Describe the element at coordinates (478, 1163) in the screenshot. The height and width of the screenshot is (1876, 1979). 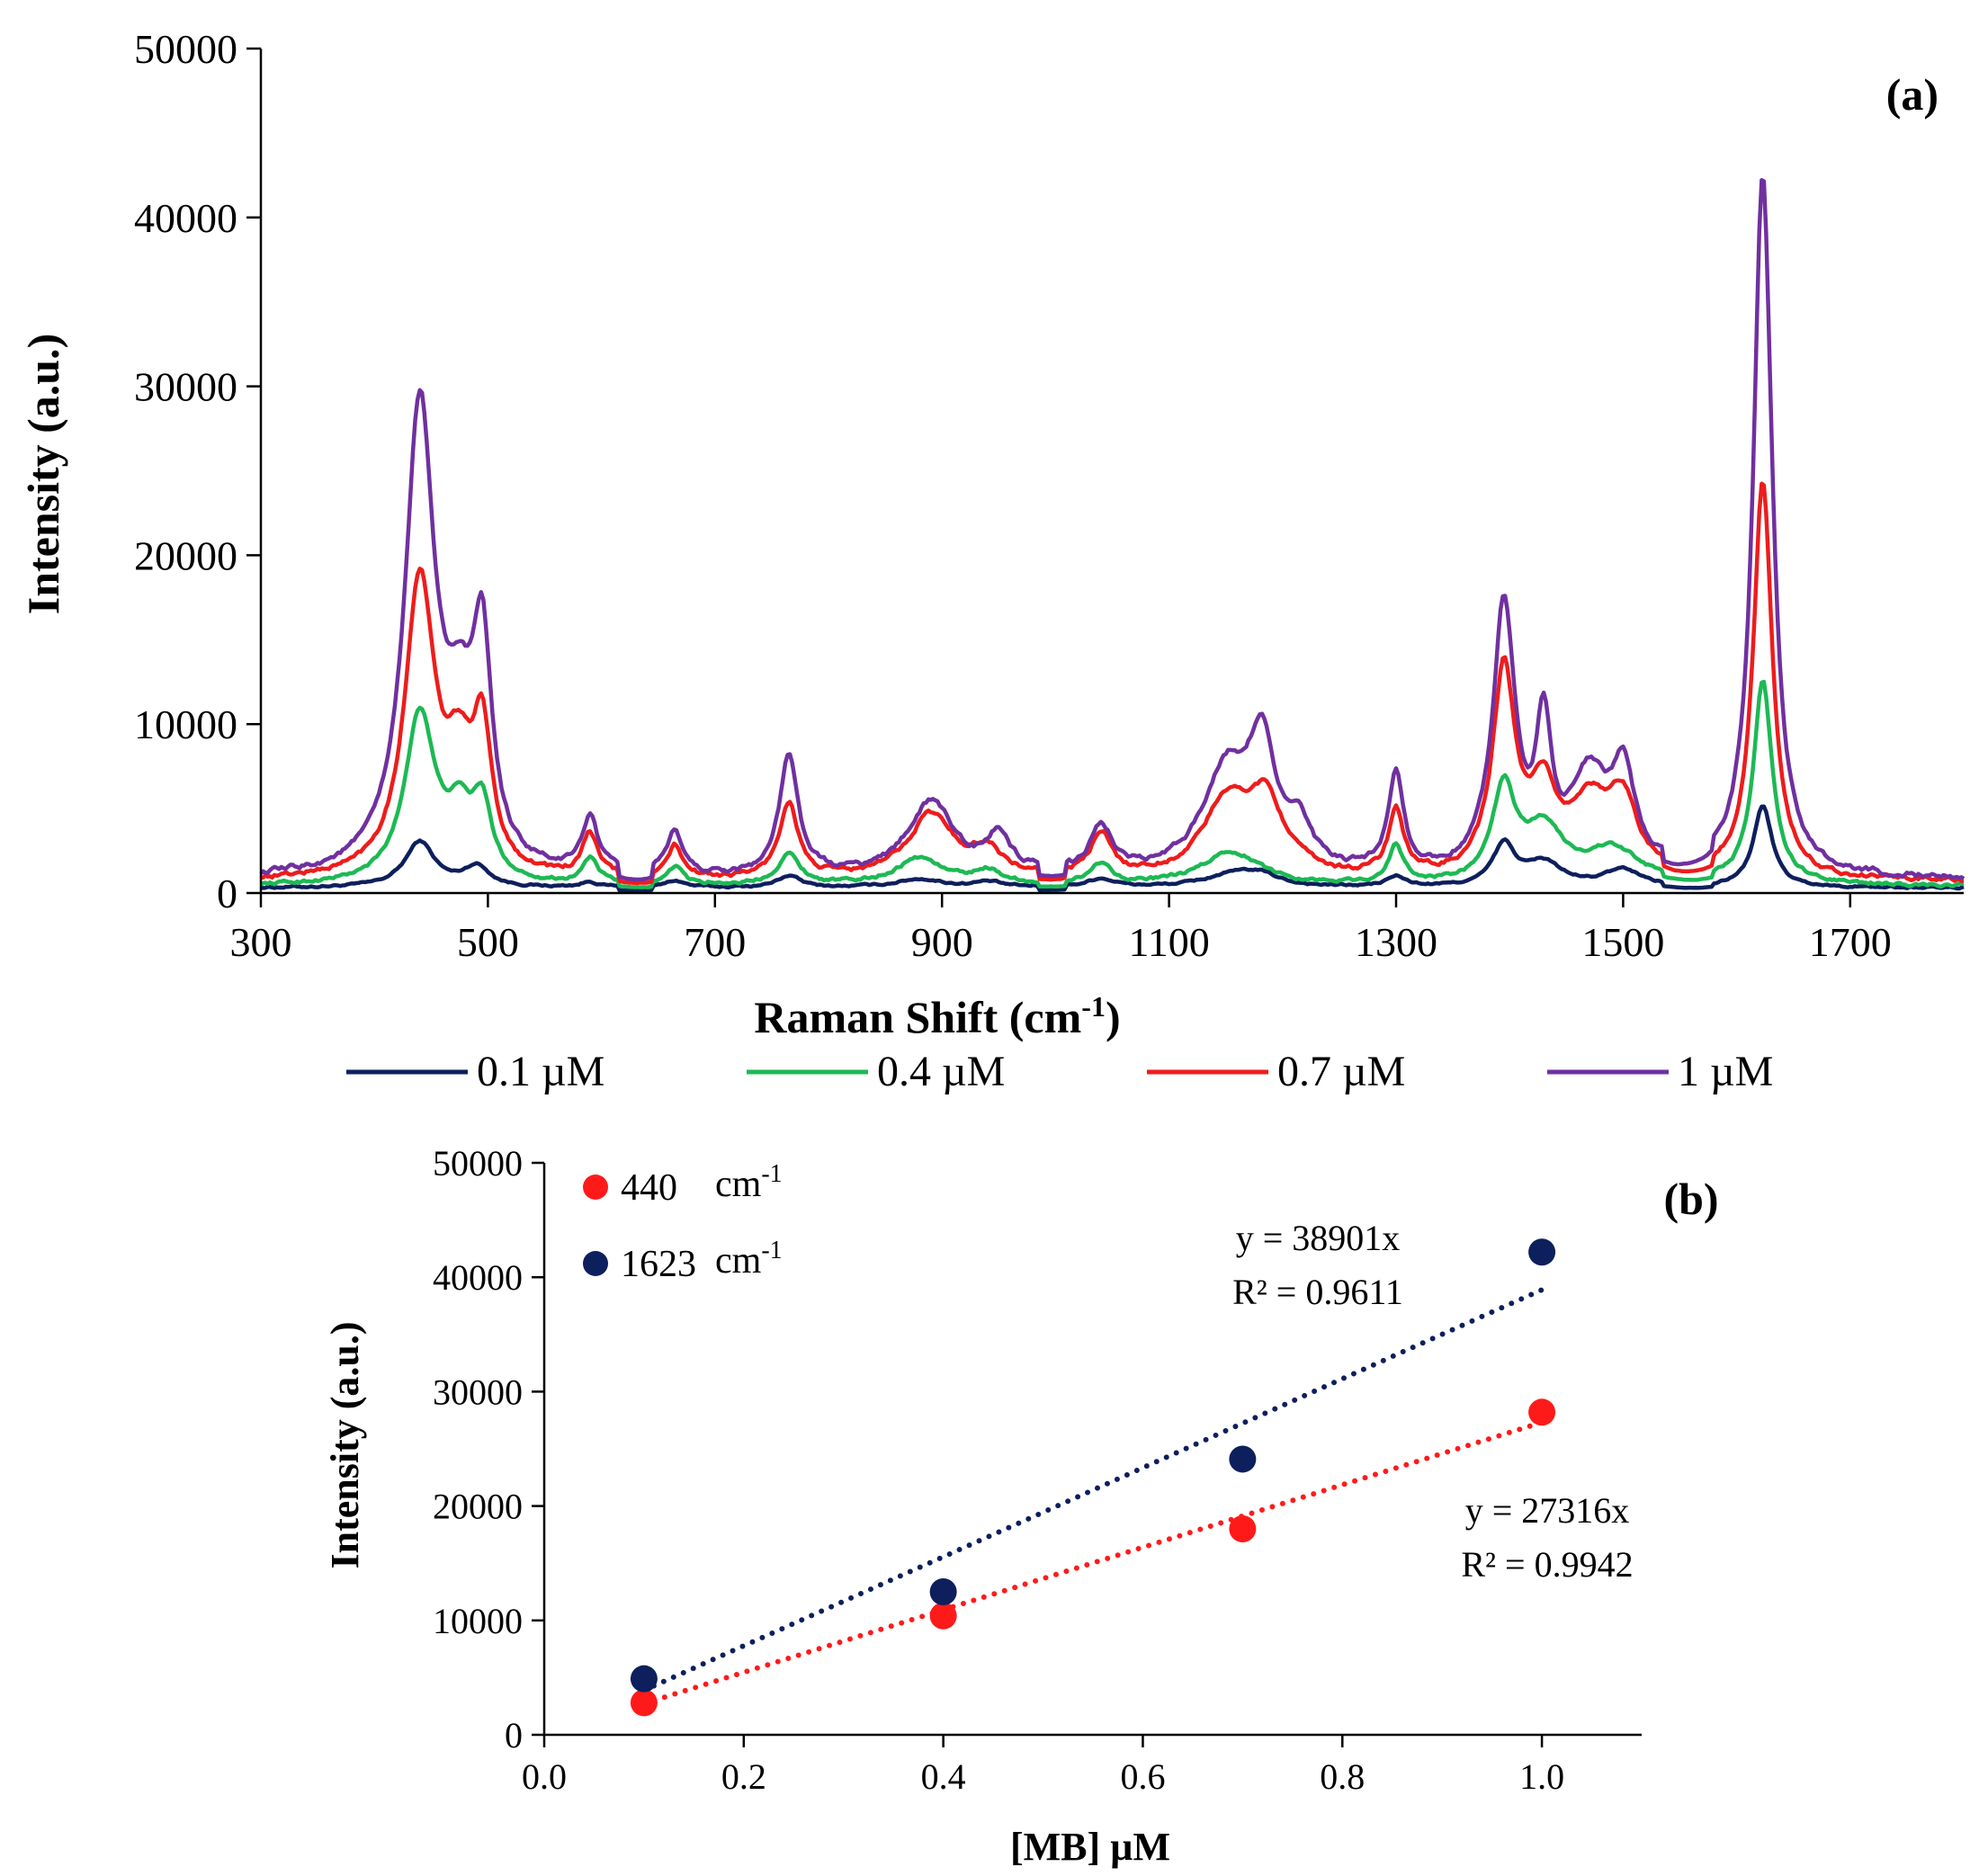
I see `panel-b-y-tick-label: 50000` at that location.